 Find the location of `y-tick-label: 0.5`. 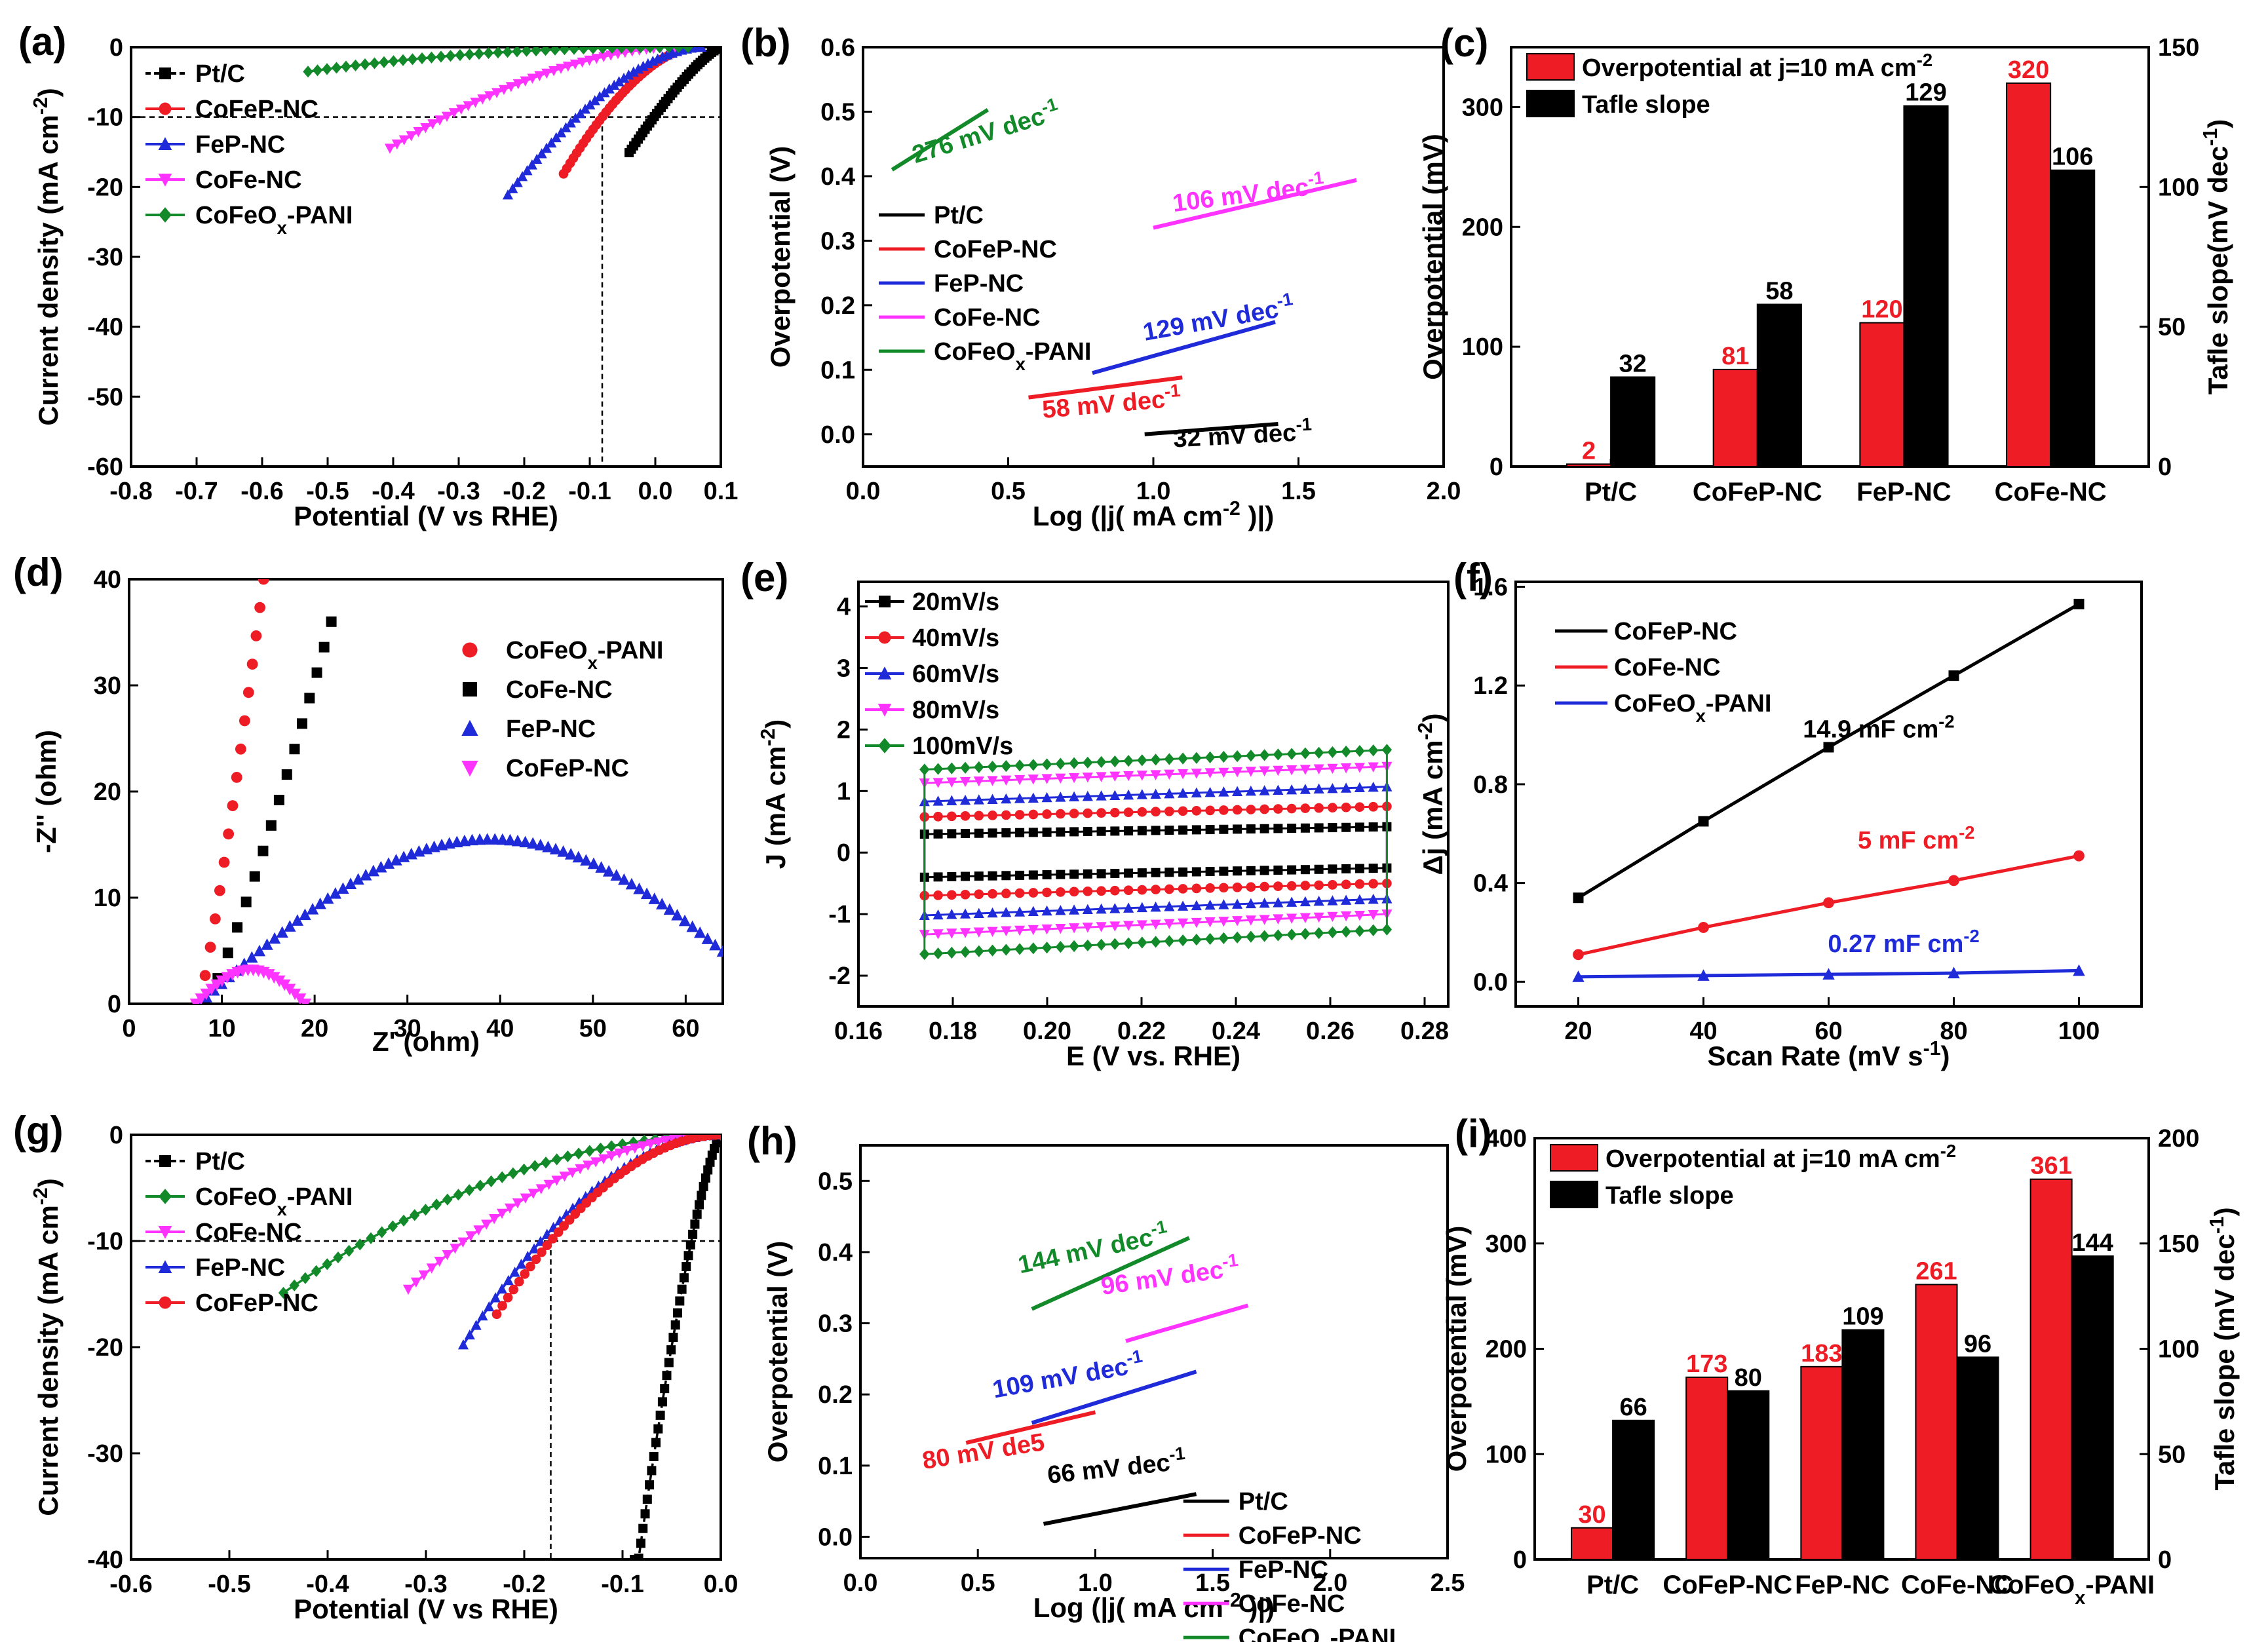

y-tick-label: 0.5 is located at coordinates (835, 1181).